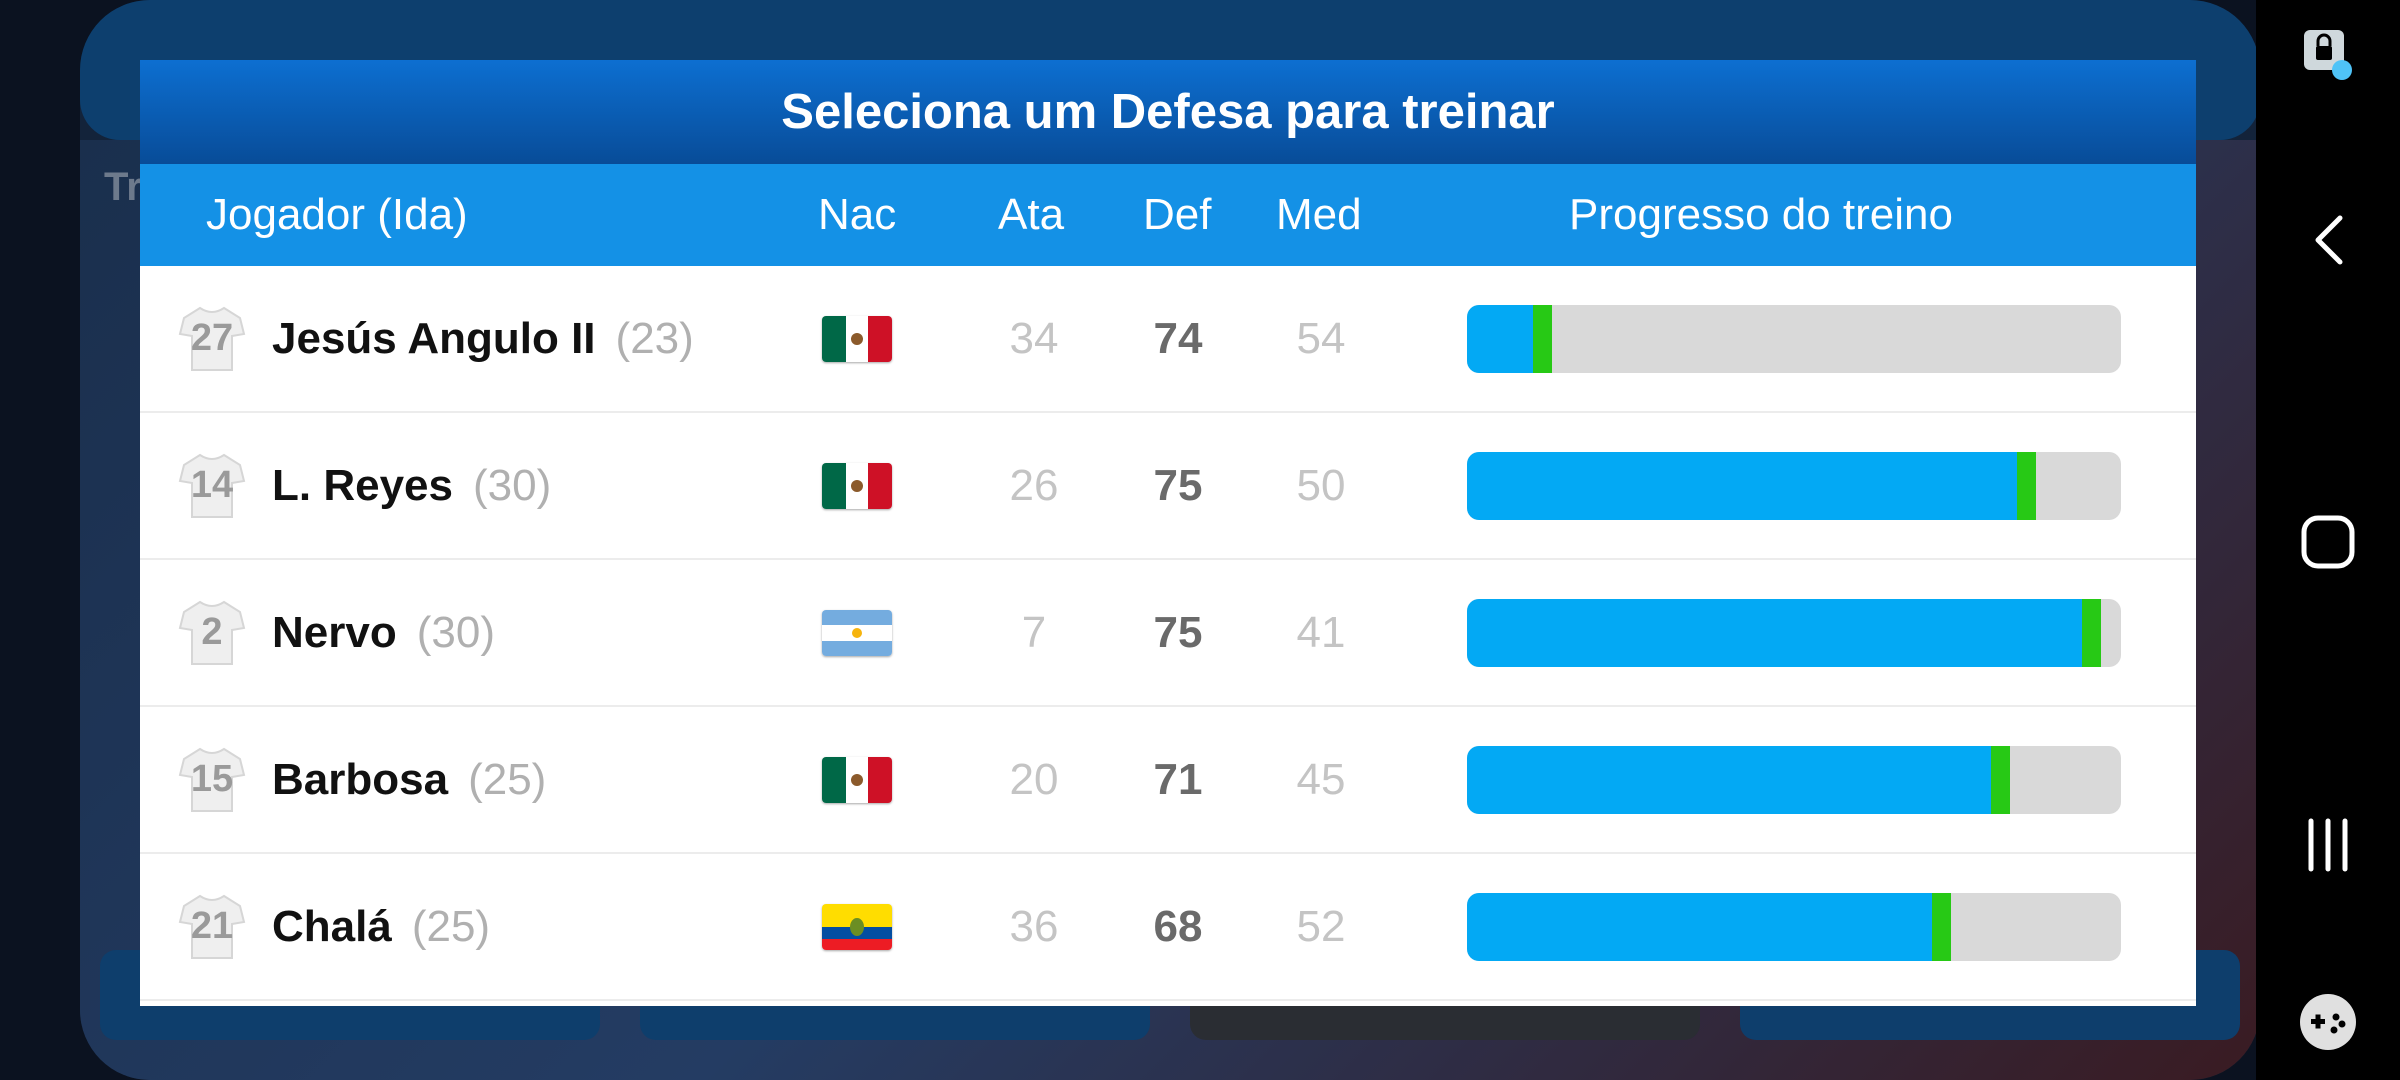  What do you see at coordinates (2328, 54) in the screenshot?
I see `touch-lock-icon` at bounding box center [2328, 54].